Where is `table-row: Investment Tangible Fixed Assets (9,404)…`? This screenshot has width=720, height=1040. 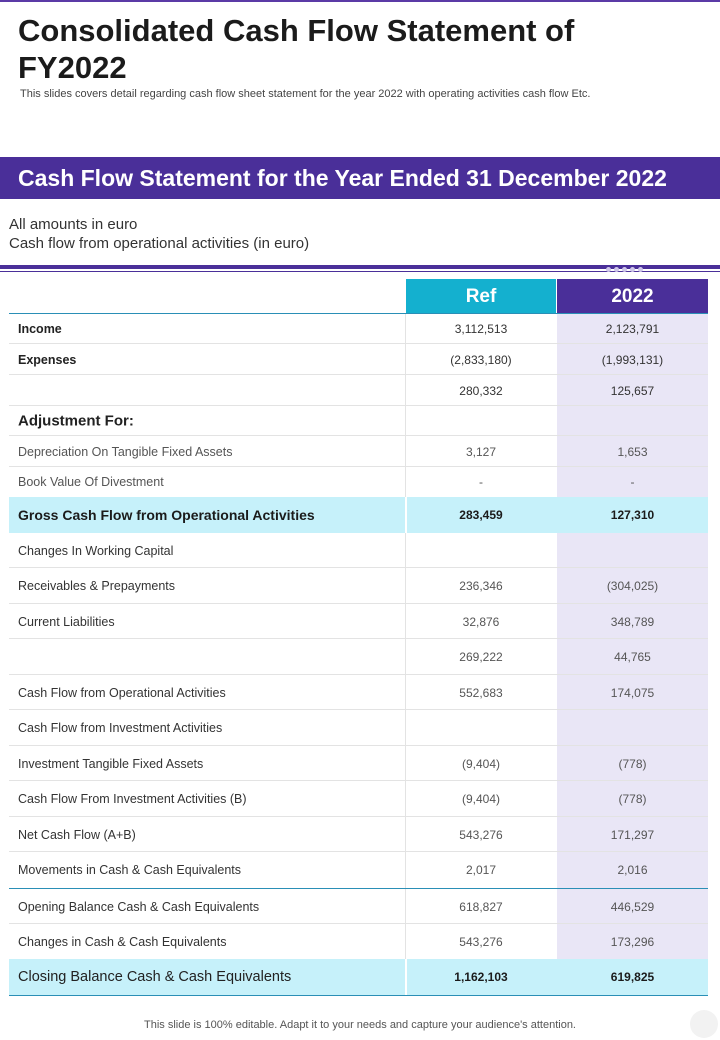 table-row: Investment Tangible Fixed Assets (9,404)… is located at coordinates (358, 763).